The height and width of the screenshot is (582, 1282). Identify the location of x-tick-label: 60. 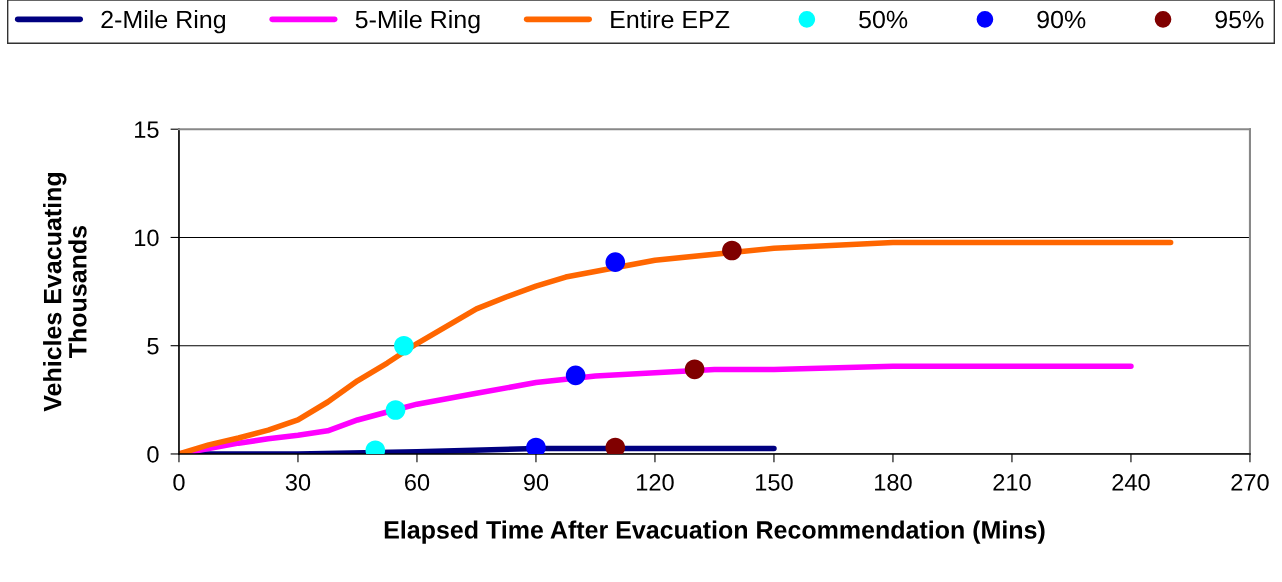
(417, 482).